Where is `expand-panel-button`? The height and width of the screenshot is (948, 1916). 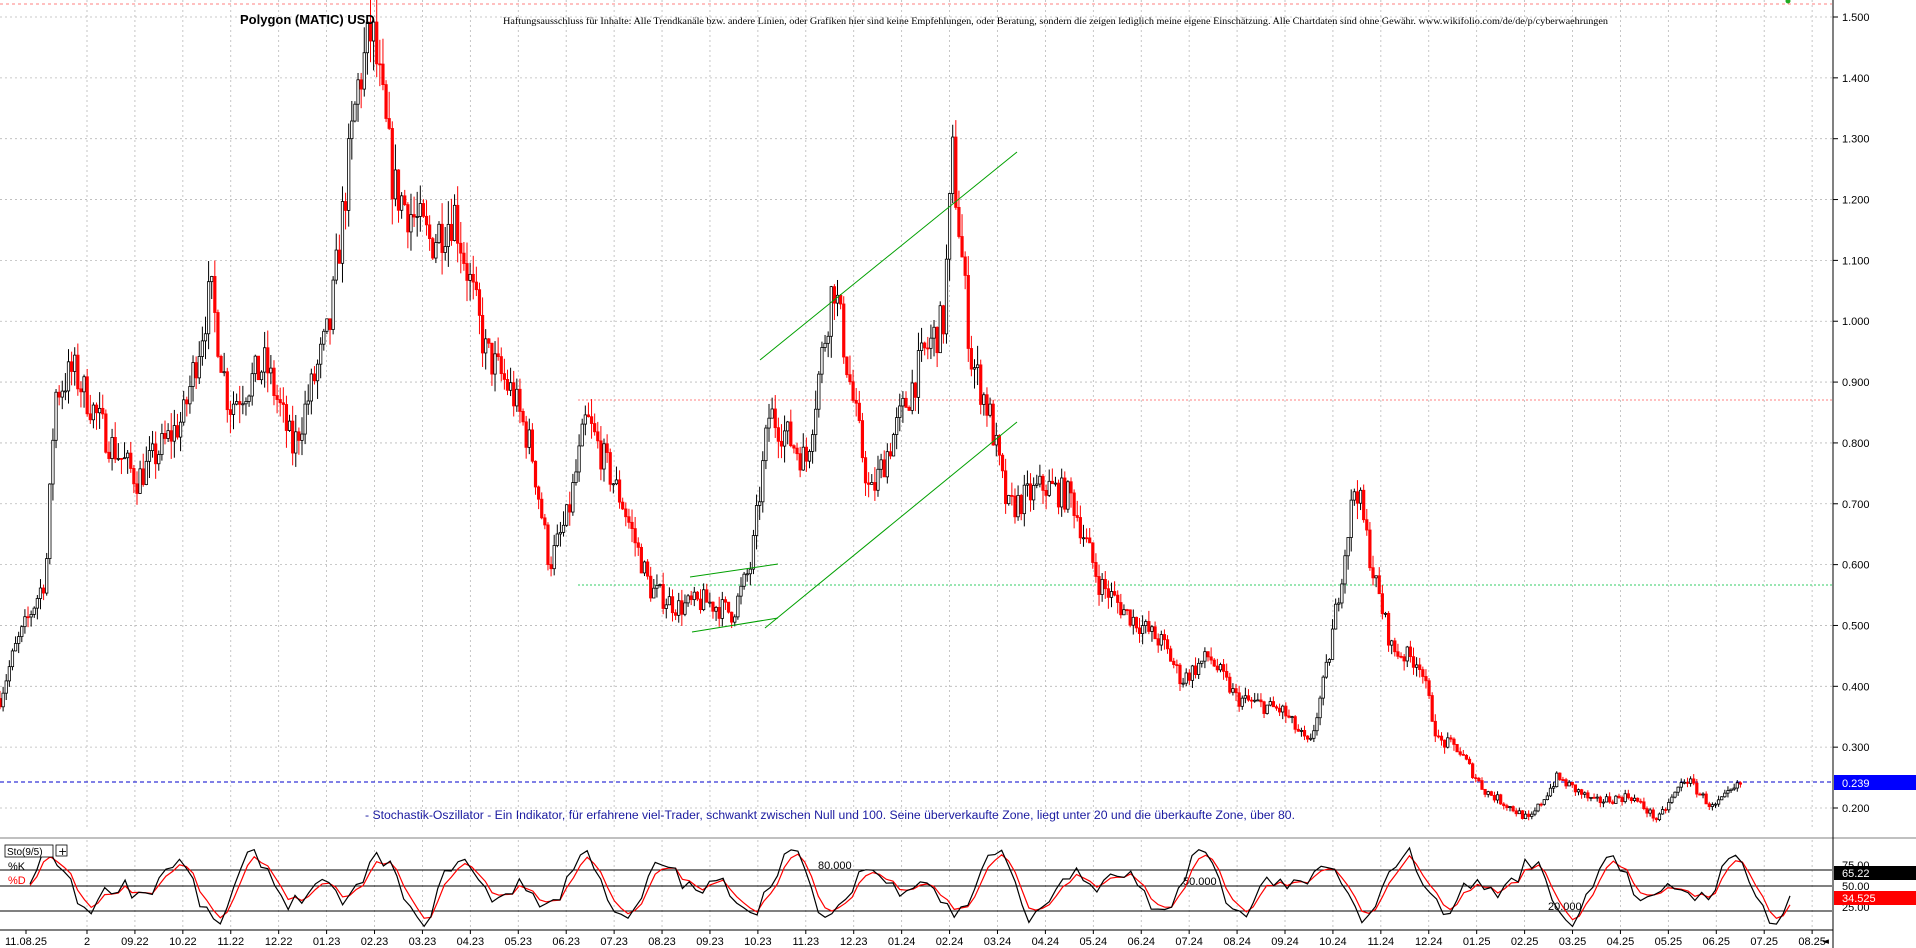
expand-panel-button is located at coordinates (61, 850).